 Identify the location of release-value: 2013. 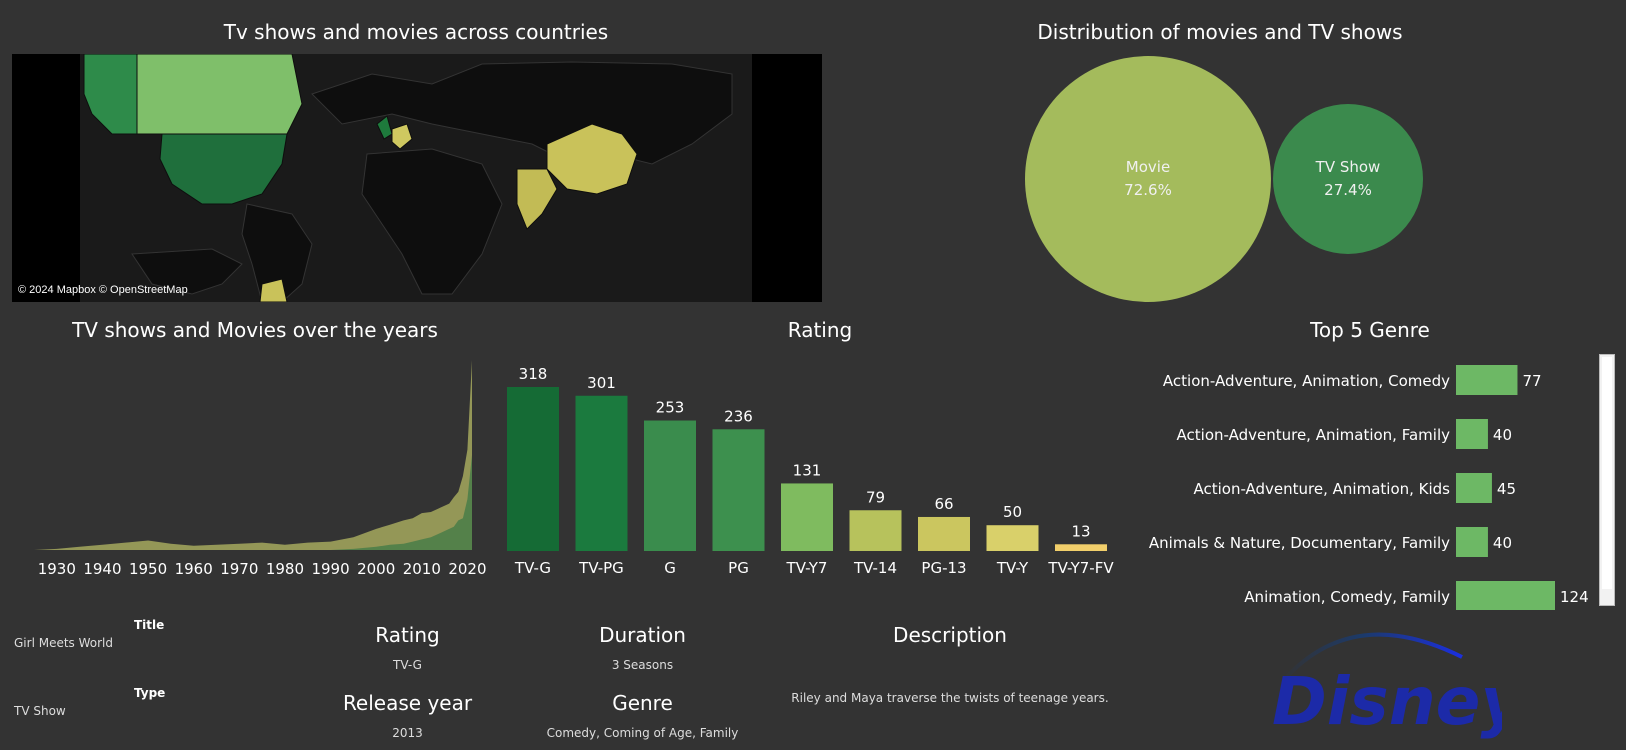
(407, 733).